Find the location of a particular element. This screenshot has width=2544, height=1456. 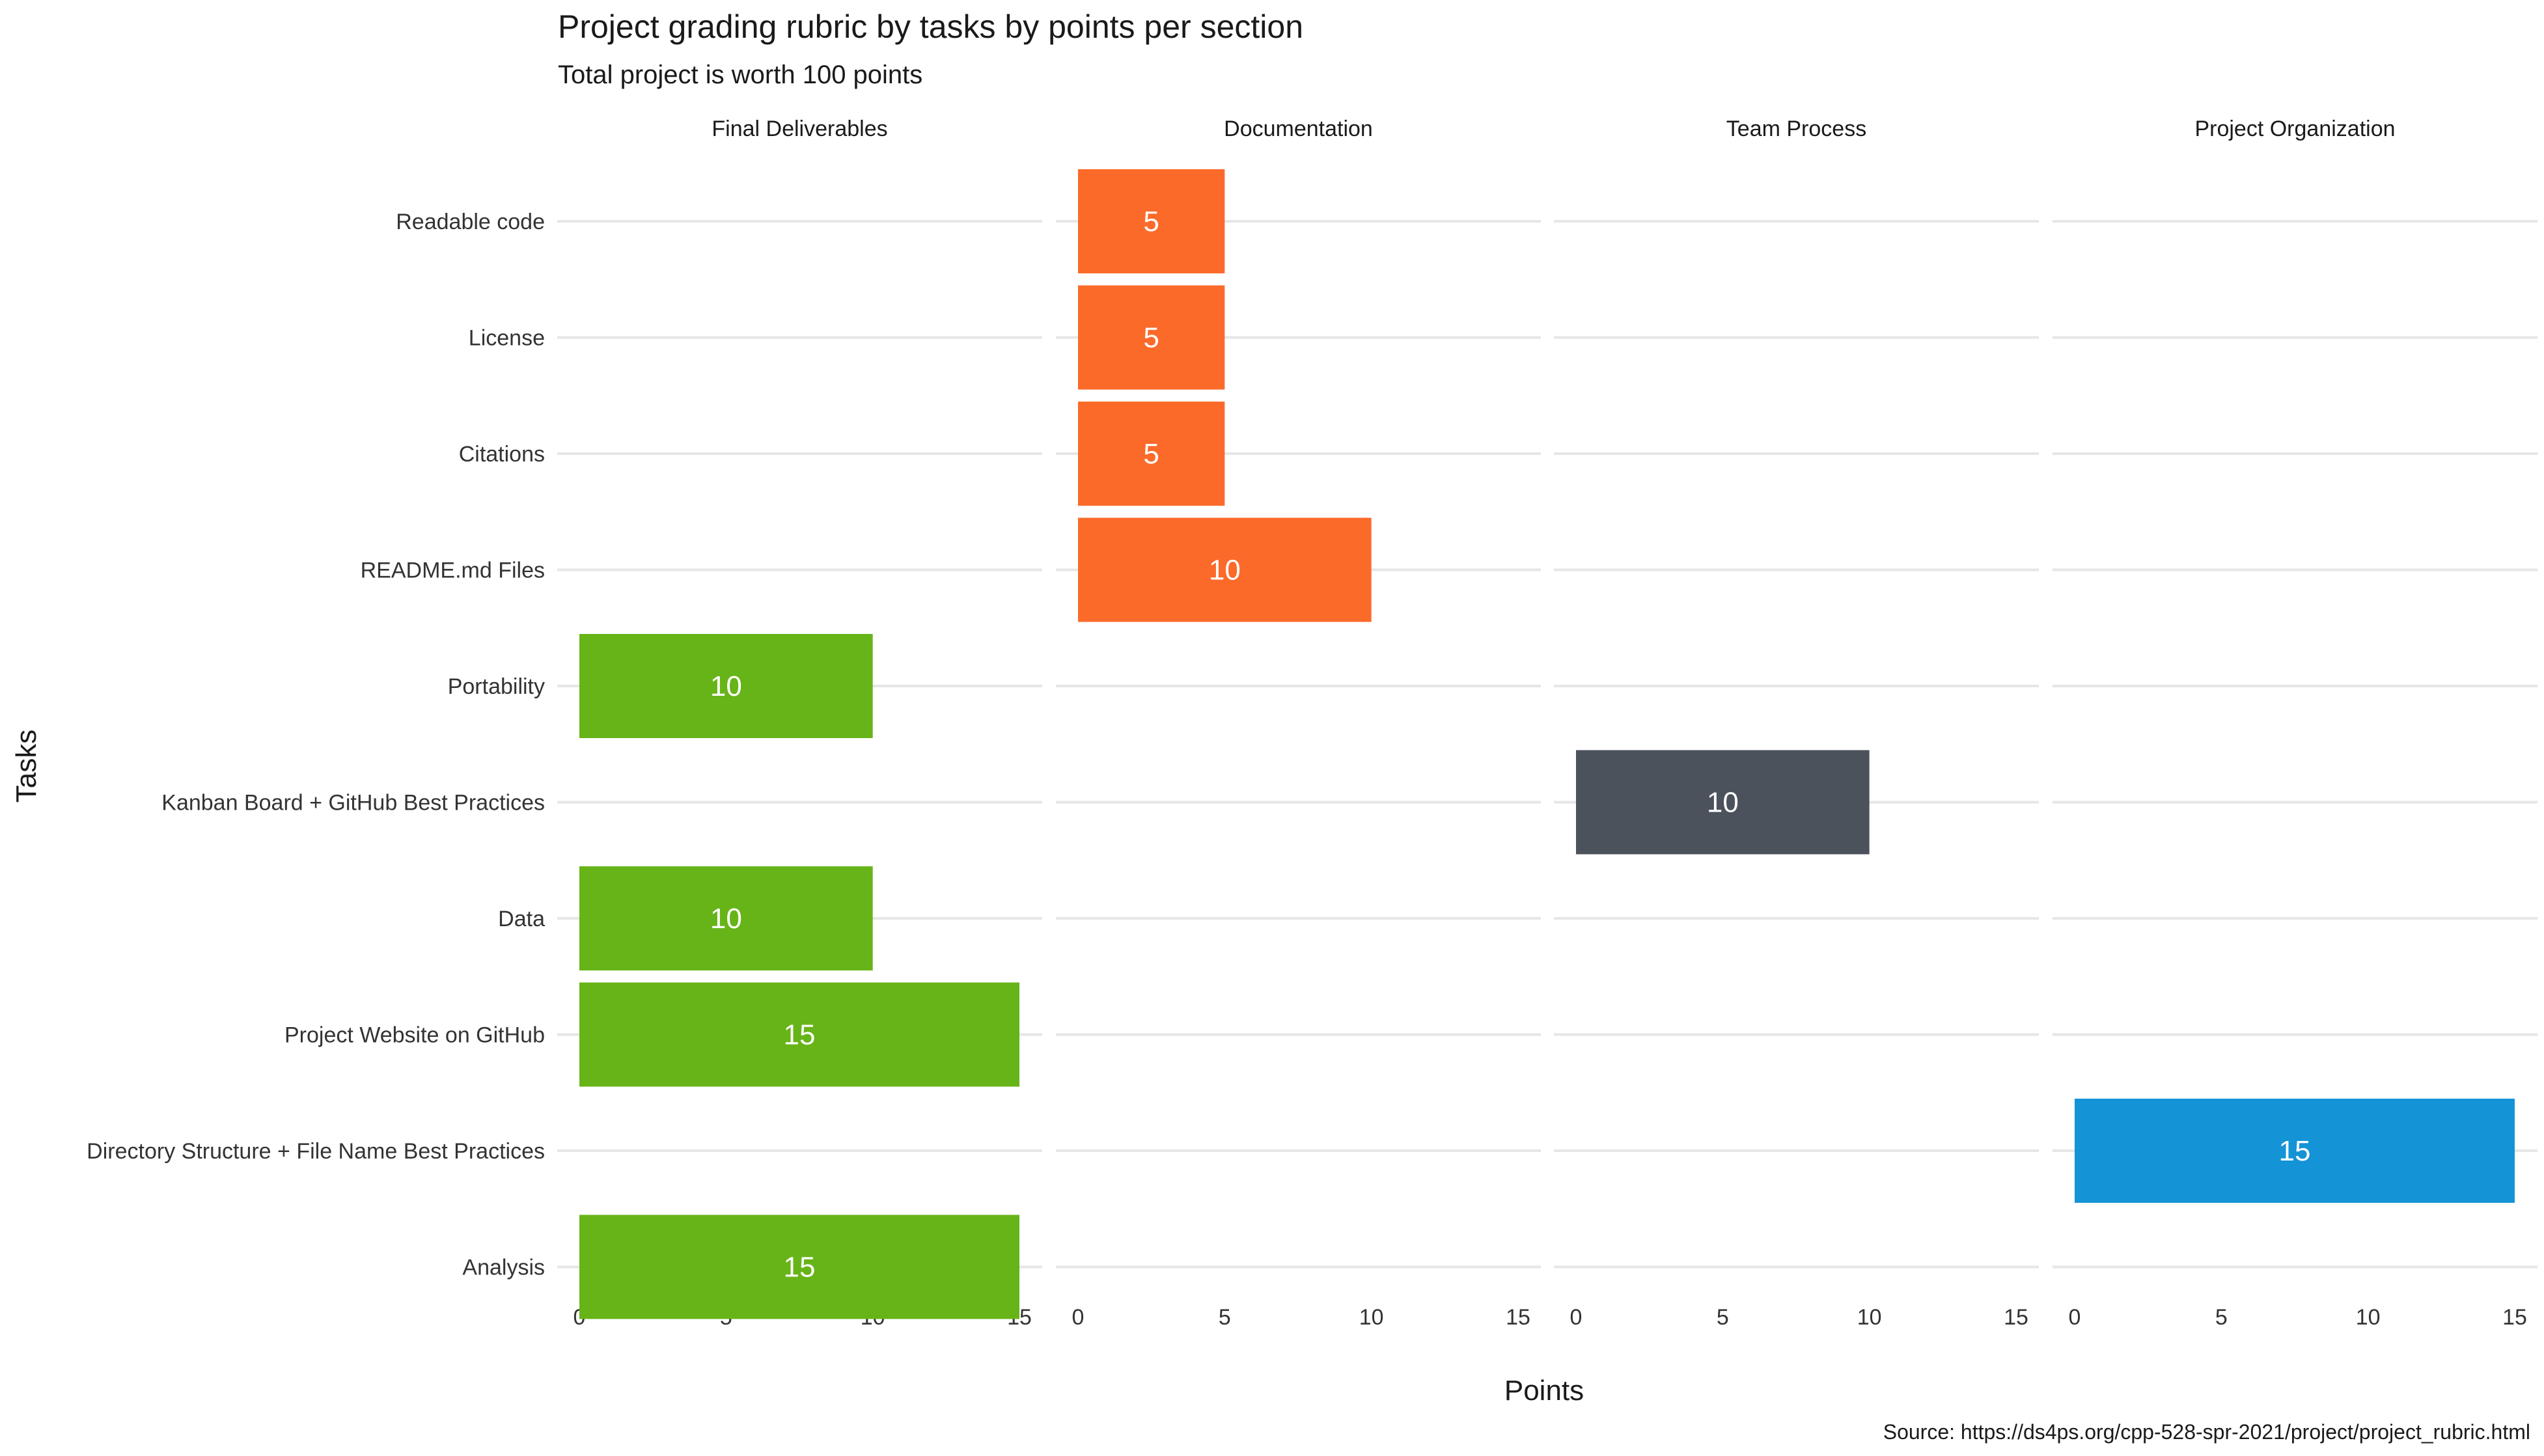

bar-analysis is located at coordinates (799, 1267).